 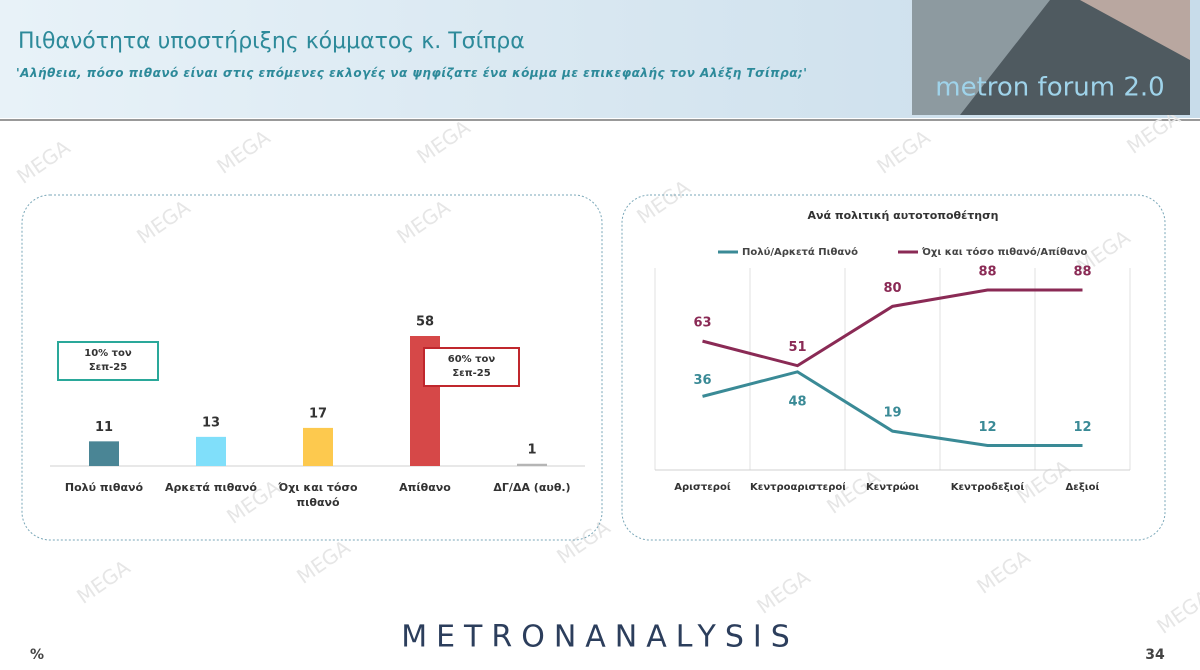 I want to click on label-box: Δεξιοί, so click(x=1082, y=487).